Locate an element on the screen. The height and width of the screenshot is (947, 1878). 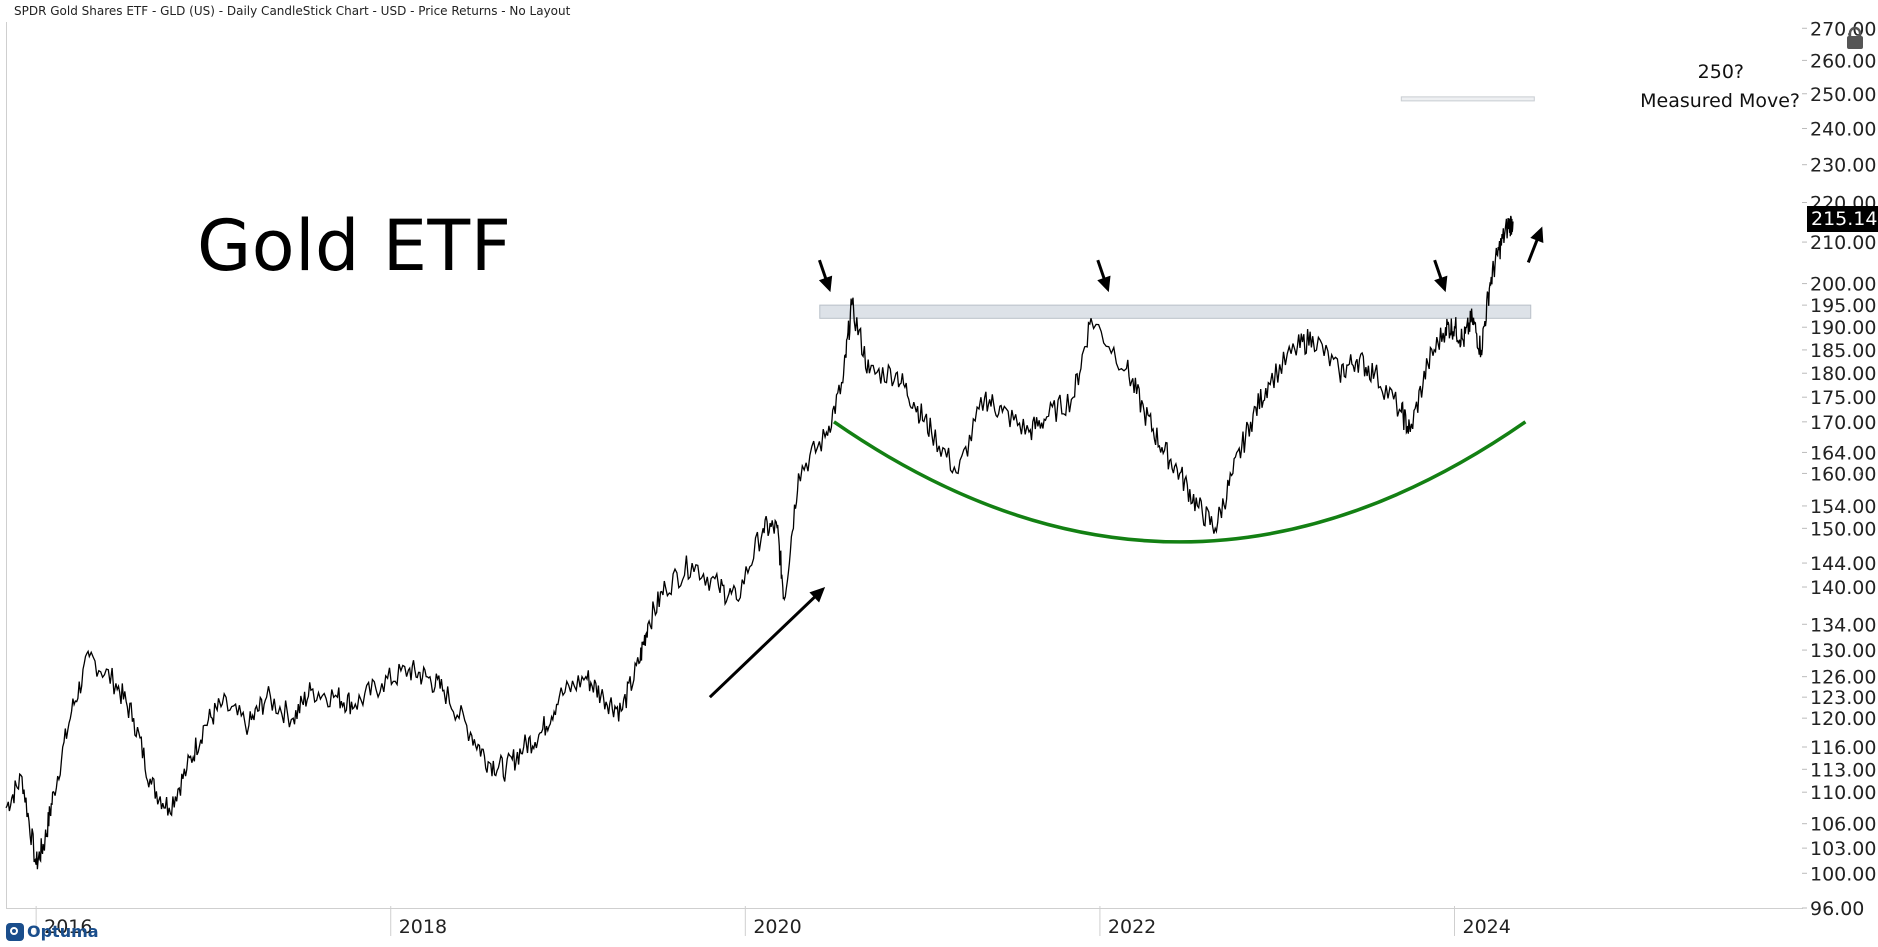
optuma-logo: Optuma is located at coordinates (52, 931).